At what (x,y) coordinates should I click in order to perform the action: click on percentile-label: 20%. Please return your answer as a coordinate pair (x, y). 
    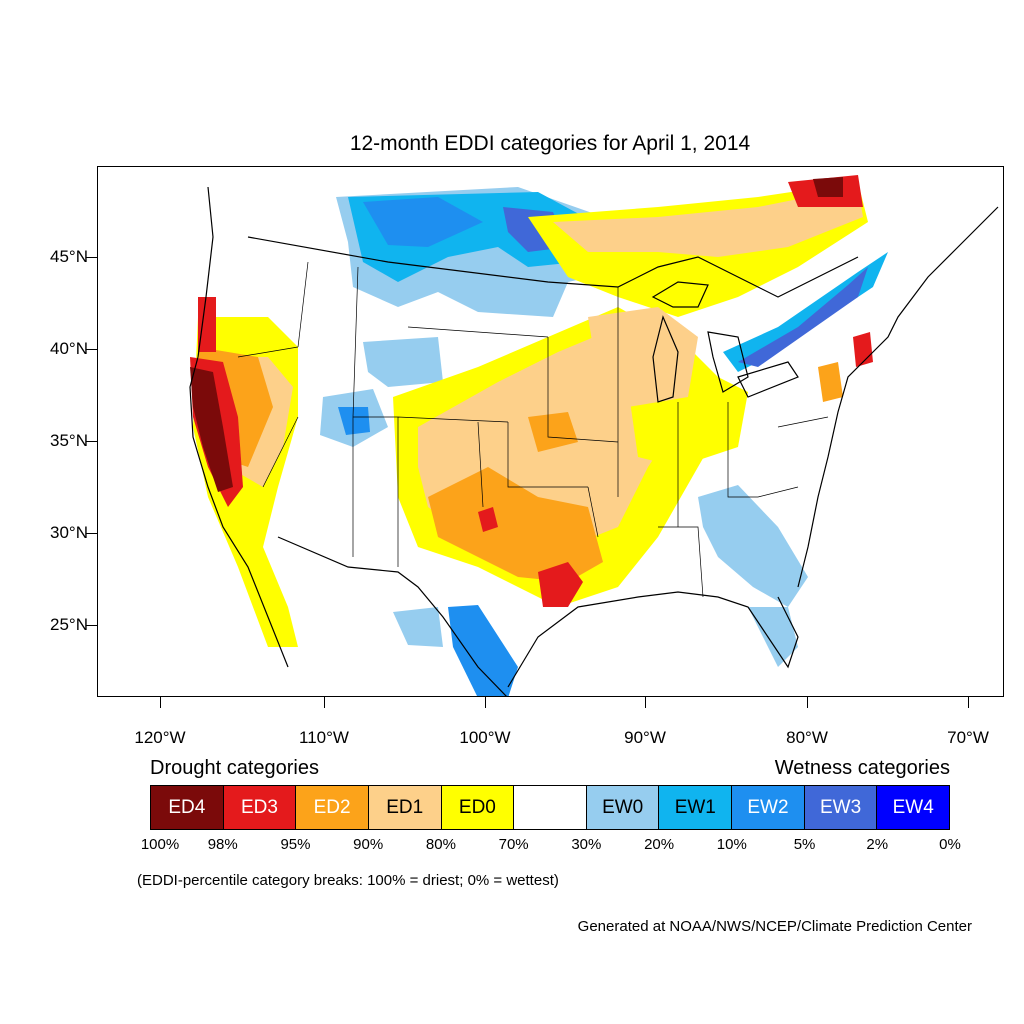
    Looking at the image, I should click on (659, 844).